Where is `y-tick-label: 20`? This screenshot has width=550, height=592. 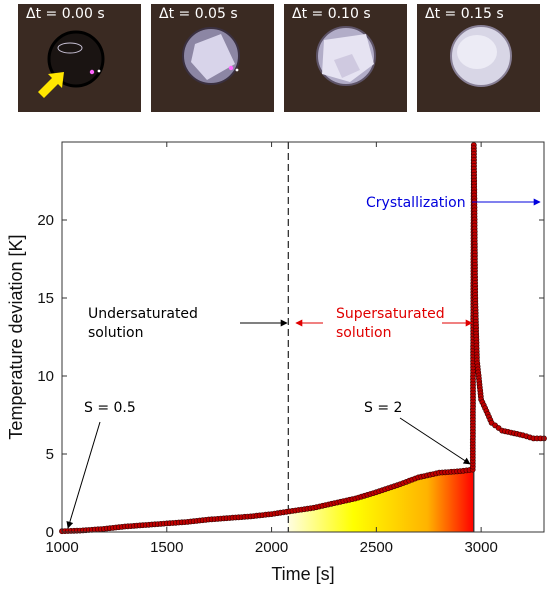
y-tick-label: 20 is located at coordinates (45, 220).